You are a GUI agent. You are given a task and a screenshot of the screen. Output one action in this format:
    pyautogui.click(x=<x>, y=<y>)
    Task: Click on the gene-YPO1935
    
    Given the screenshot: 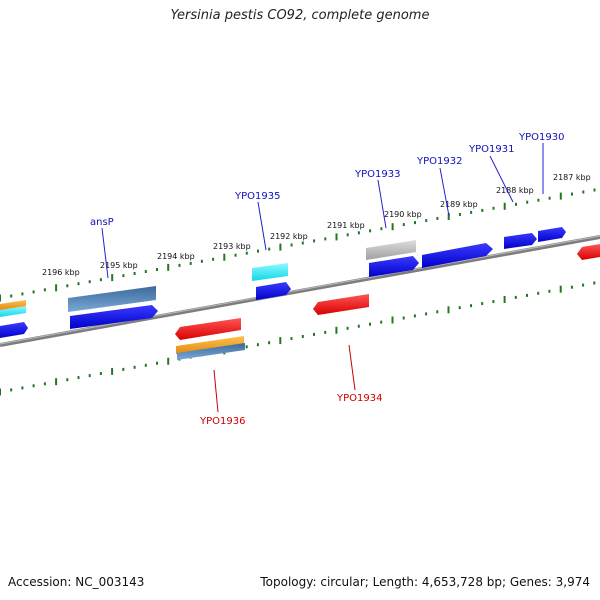 What is the action you would take?
    pyautogui.click(x=270, y=272)
    